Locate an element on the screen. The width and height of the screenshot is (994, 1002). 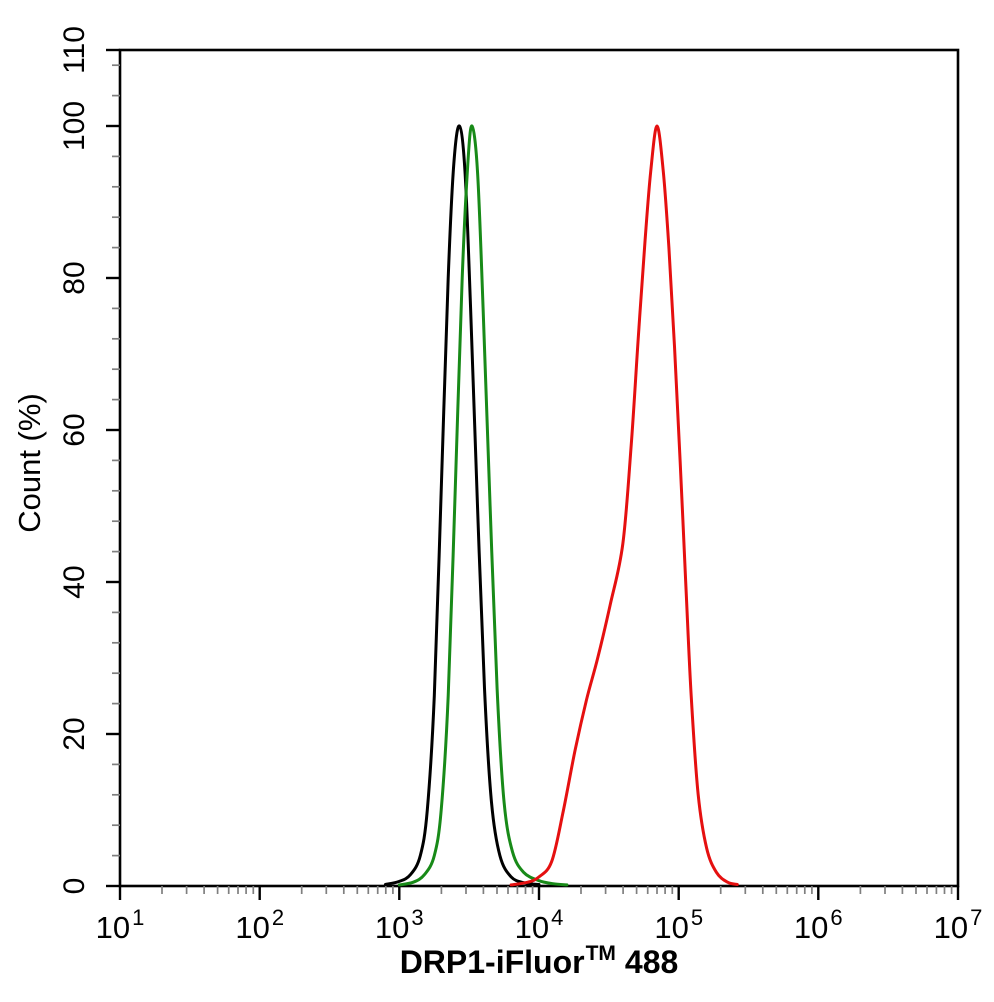
x-tick-label: 10³ is located at coordinates (399, 925).